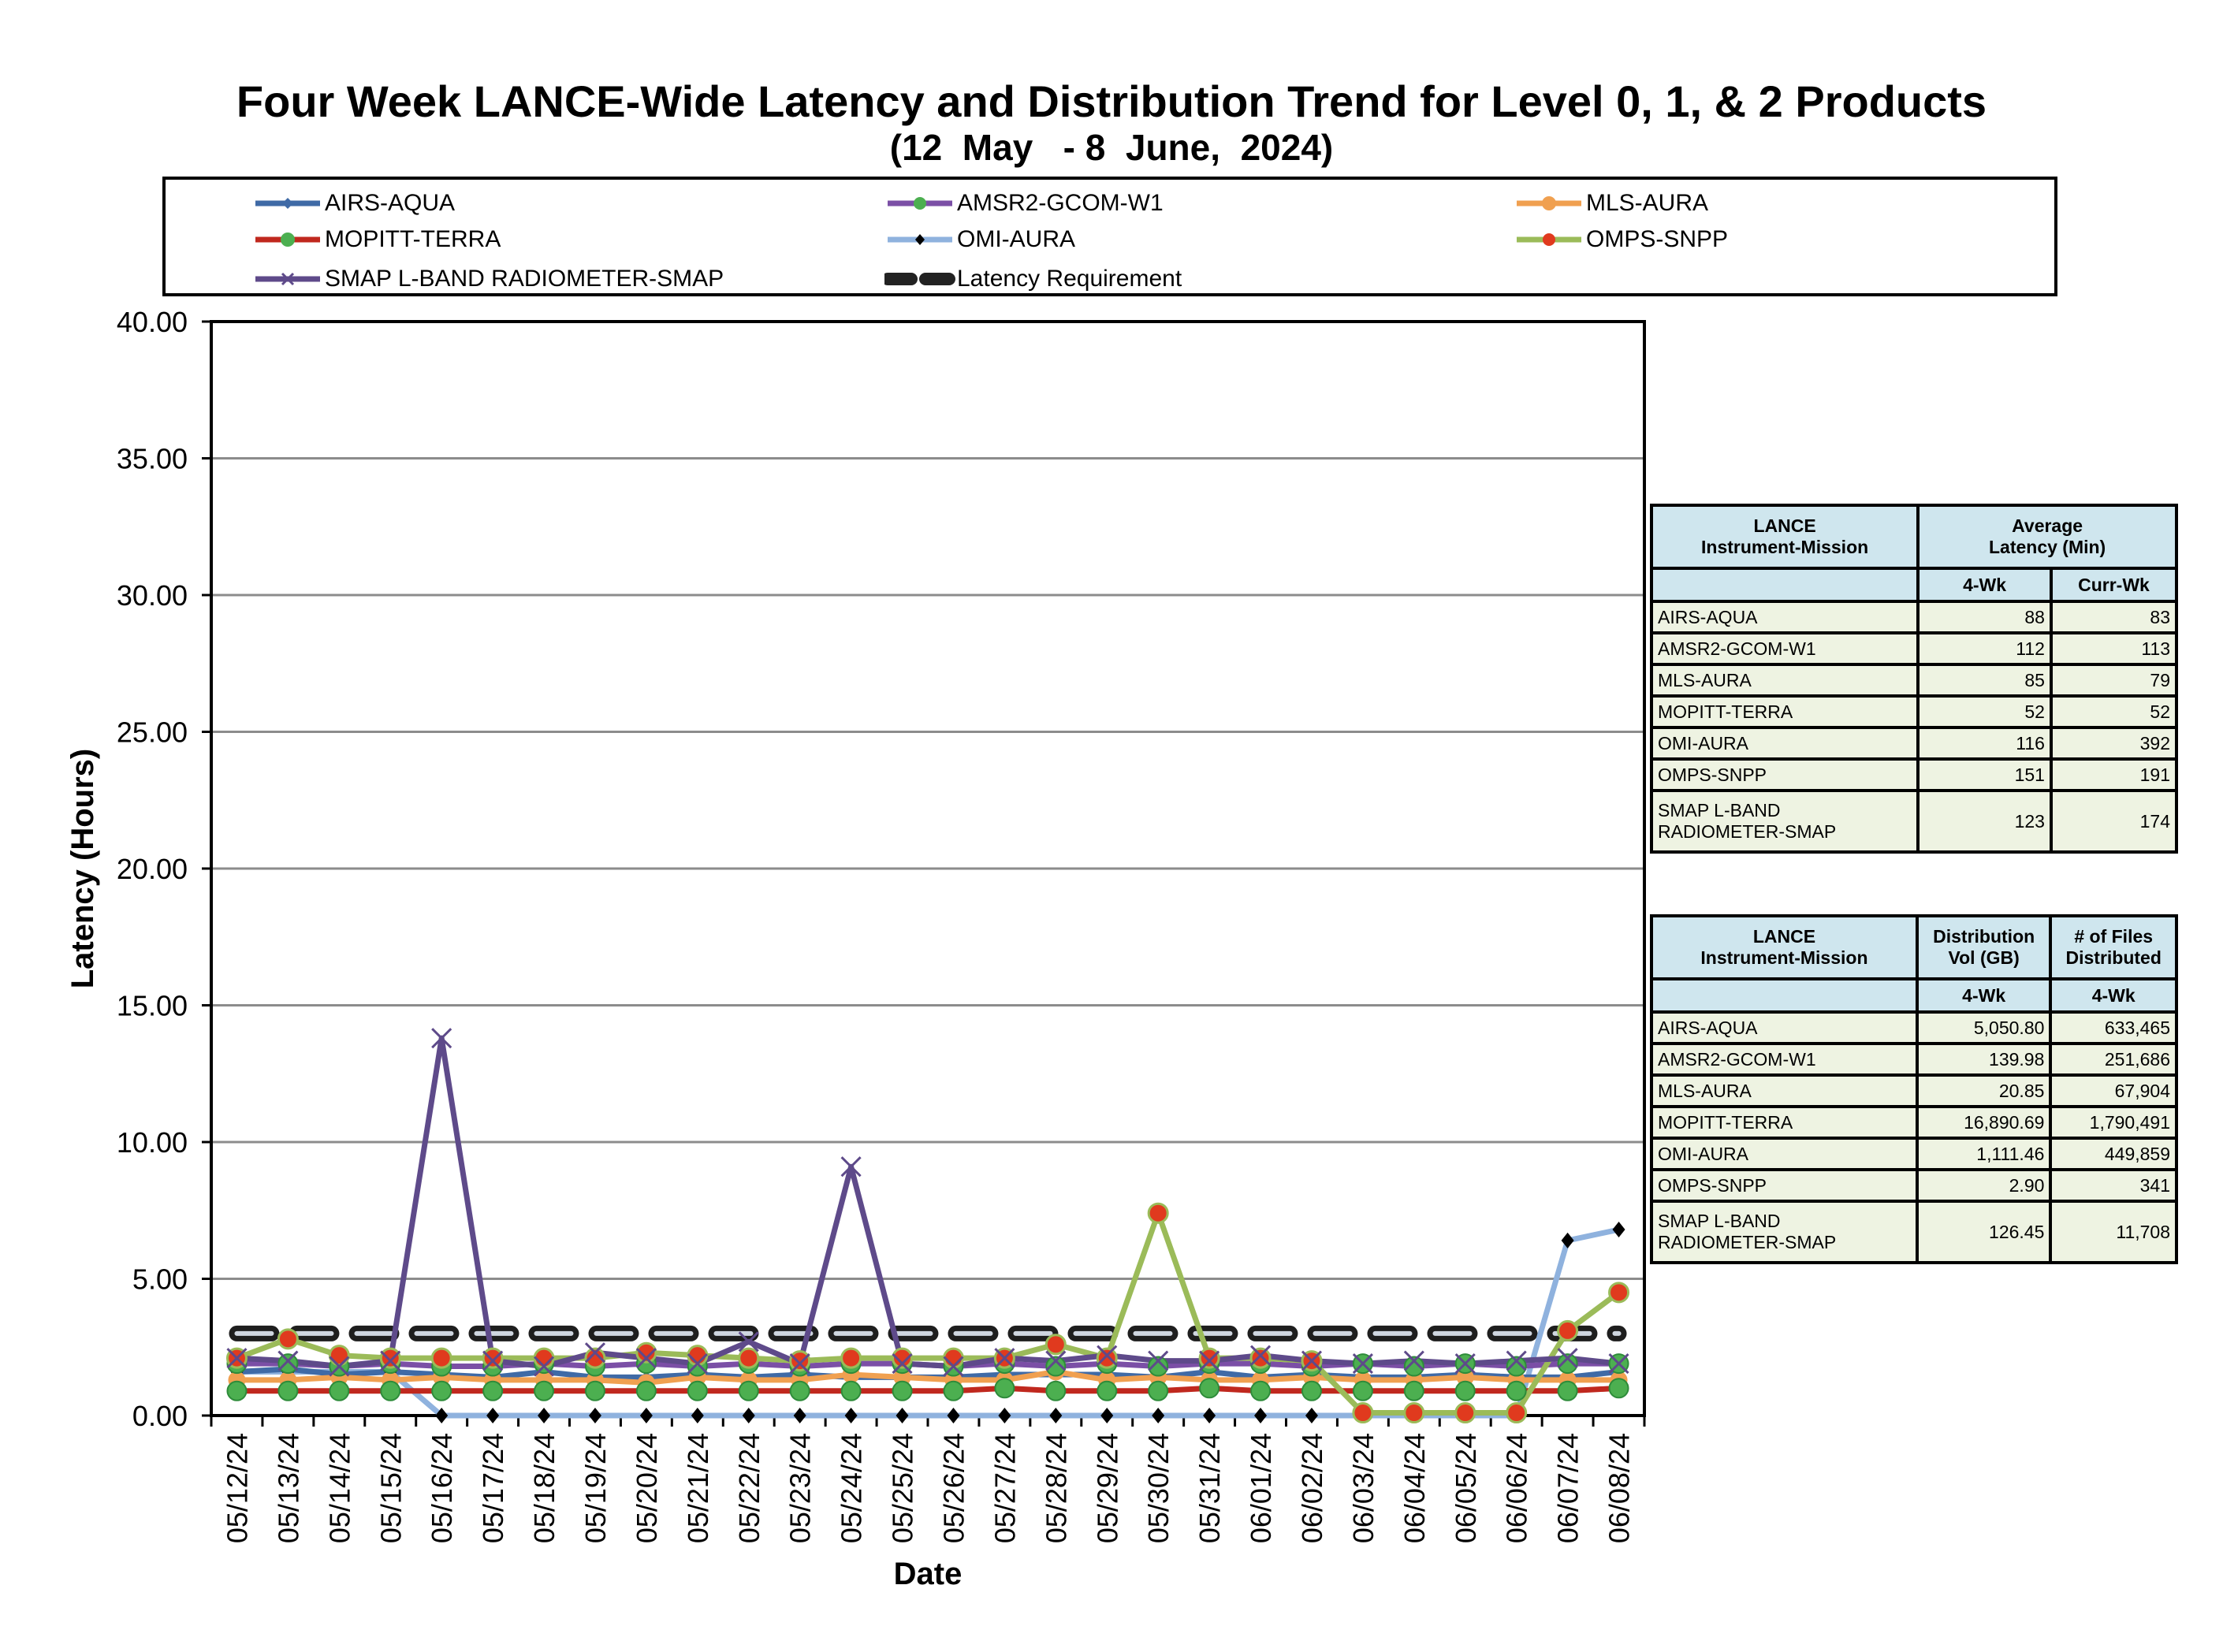 Image resolution: width=2223 pixels, height=1652 pixels. Describe the element at coordinates (288, 240) in the screenshot. I see `legend-swatch-mopitt` at that location.